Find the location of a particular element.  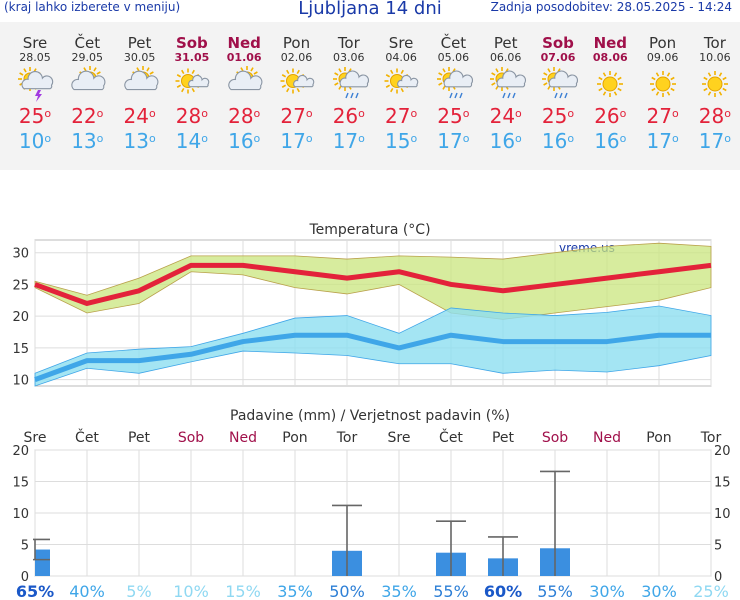

forecast-day: Sre 04.06 27o 15o is located at coordinates (401, 88).